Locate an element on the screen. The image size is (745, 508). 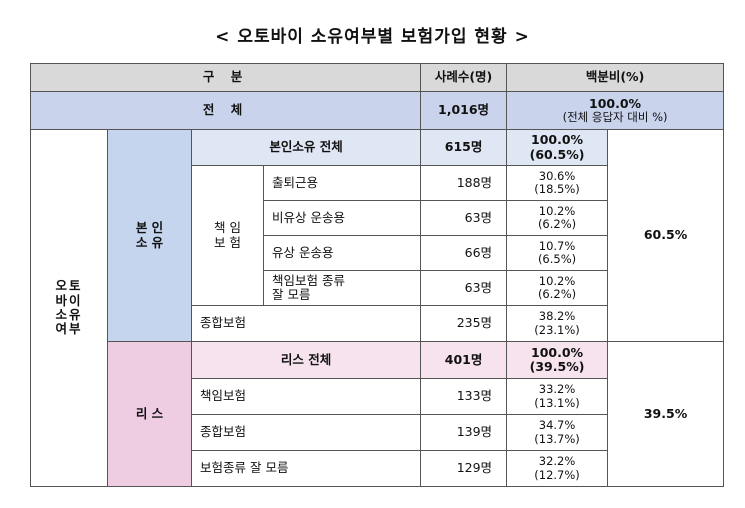
row-pct-cell: 38.2% (23.1%) is located at coordinates (557, 323).